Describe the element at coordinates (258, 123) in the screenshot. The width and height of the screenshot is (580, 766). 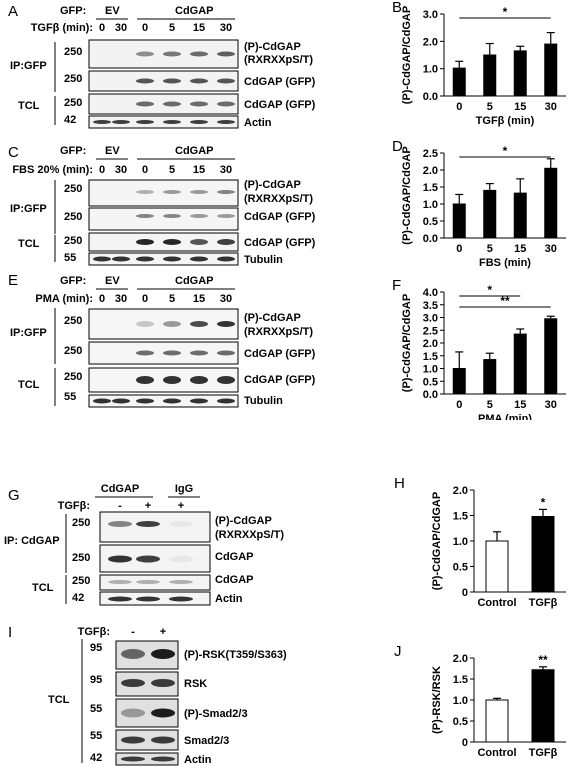
I see `blot-label: Actin` at that location.